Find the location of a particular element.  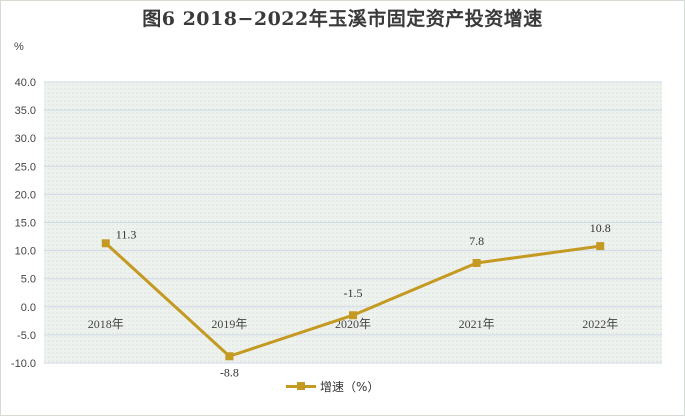

y-tick-label: -5.0 is located at coordinates (26, 336).